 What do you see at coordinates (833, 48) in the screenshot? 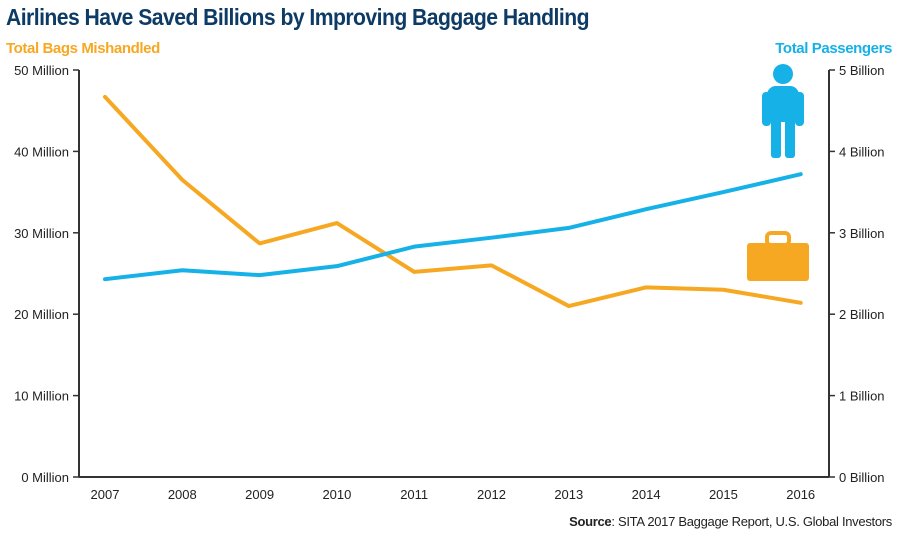
I see `right-axis-title: Total Passengers` at bounding box center [833, 48].